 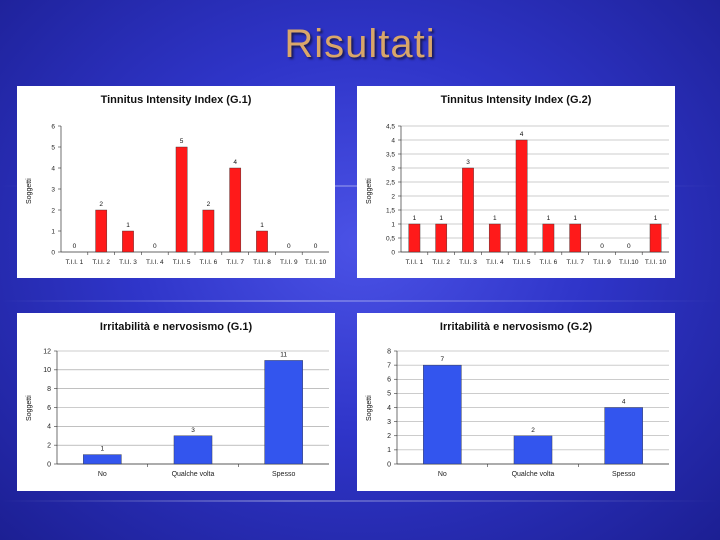 I want to click on data-label: 7, so click(x=443, y=359).